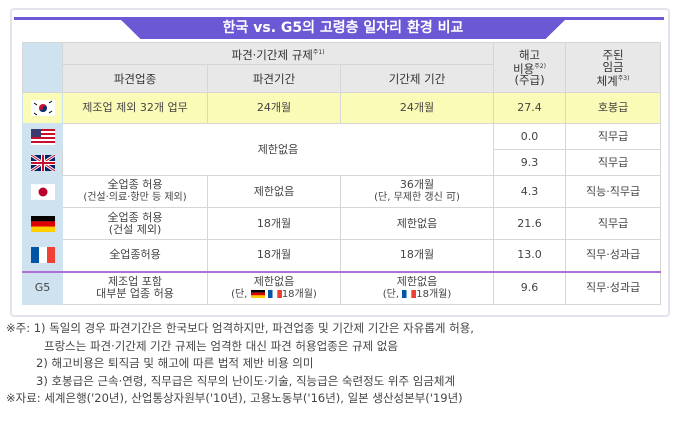 Image resolution: width=680 pixels, height=433 pixels. I want to click on footnote-2: 2) 해고비용은 퇴직금 및 해고에 따른 법적 제반 비용 의미, so click(175, 363).